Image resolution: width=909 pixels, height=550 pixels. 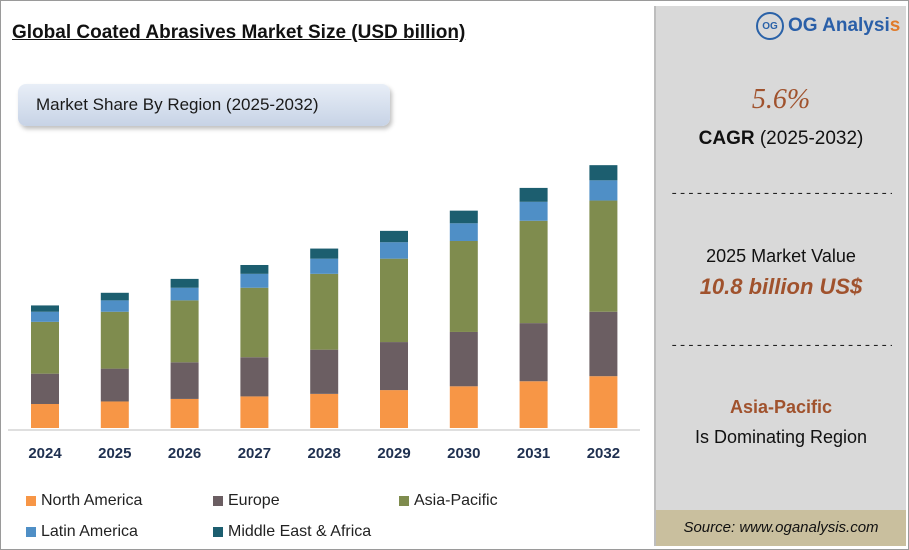 I want to click on x-tick-labels: 2024 2025 2026 2027 2028 2029 2030 2031 2032, so click(x=324, y=453).